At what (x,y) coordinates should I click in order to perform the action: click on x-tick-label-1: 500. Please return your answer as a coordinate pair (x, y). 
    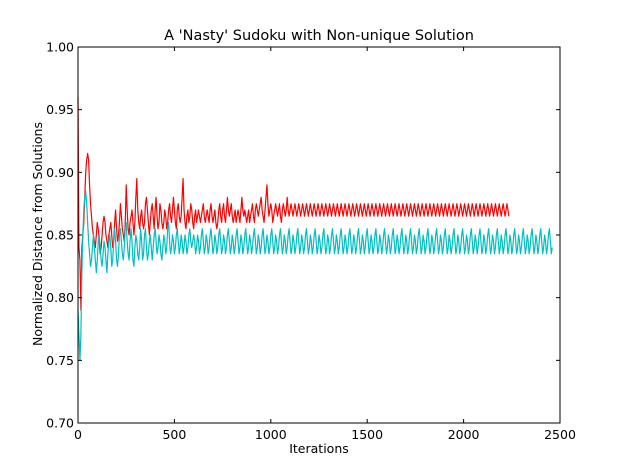
    Looking at the image, I should click on (174, 434).